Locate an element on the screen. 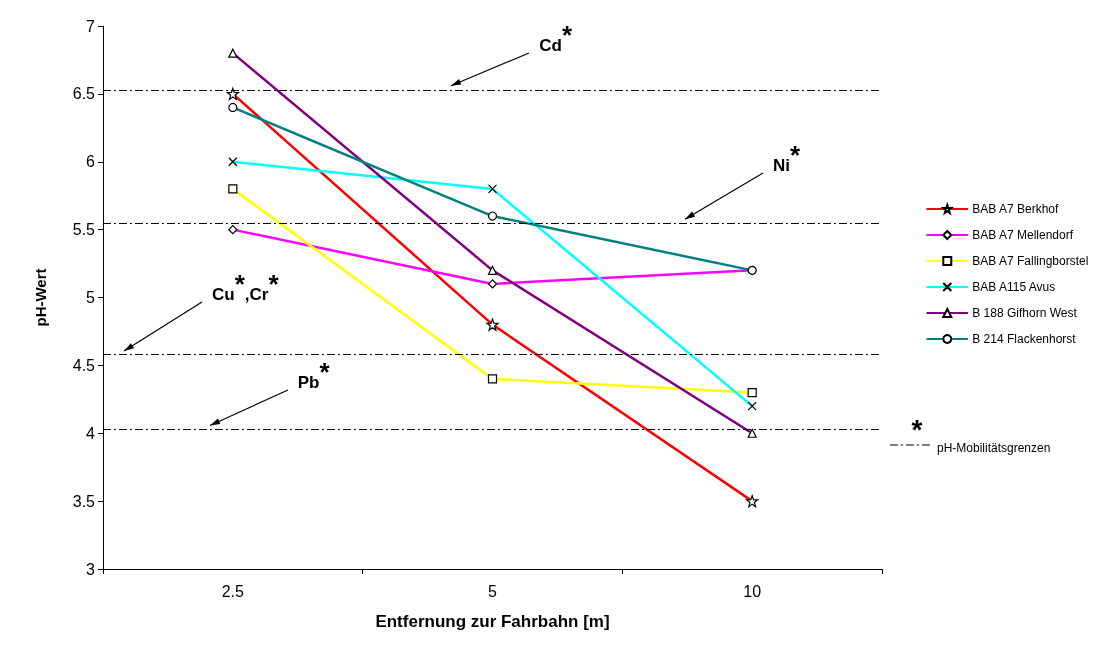 Image resolution: width=1110 pixels, height=661 pixels. y-tick-label: 3.5 is located at coordinates (84, 501).